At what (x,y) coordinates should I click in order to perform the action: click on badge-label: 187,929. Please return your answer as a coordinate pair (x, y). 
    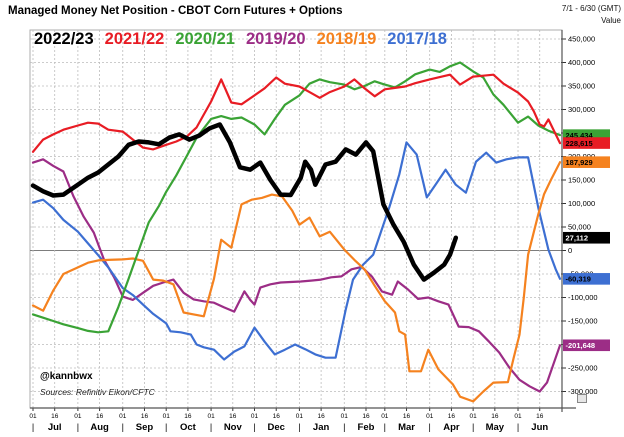
    Looking at the image, I should click on (579, 162).